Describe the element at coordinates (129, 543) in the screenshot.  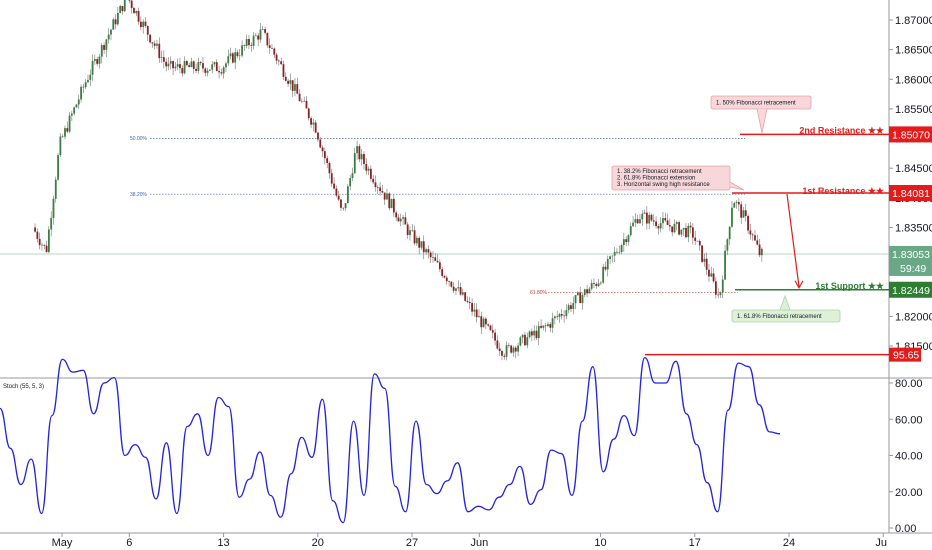
I see `date-tick-label: 6` at that location.